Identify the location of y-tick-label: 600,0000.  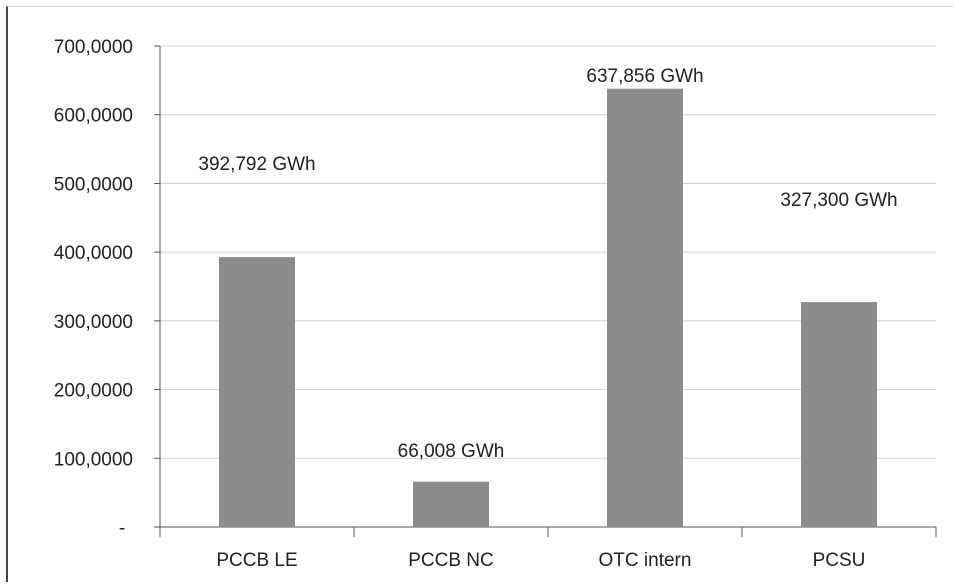
(93, 116).